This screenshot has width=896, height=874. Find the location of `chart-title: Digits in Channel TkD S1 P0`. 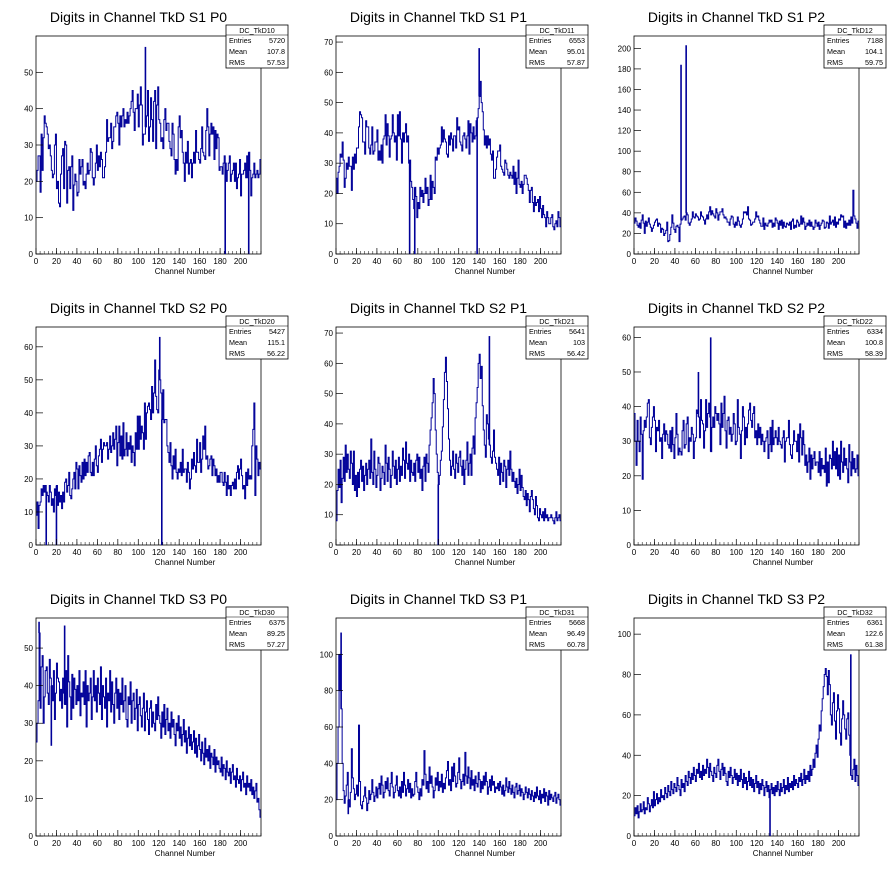

chart-title: Digits in Channel TkD S1 P0 is located at coordinates (138, 17).